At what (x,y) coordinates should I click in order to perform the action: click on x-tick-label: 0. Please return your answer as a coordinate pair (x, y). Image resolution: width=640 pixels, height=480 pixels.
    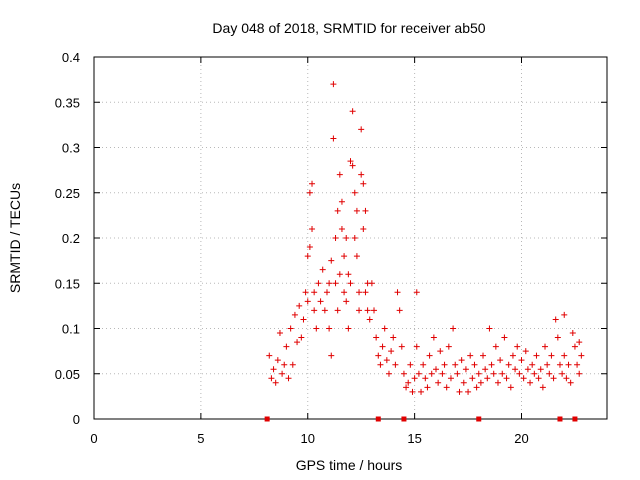
    Looking at the image, I should click on (93, 438).